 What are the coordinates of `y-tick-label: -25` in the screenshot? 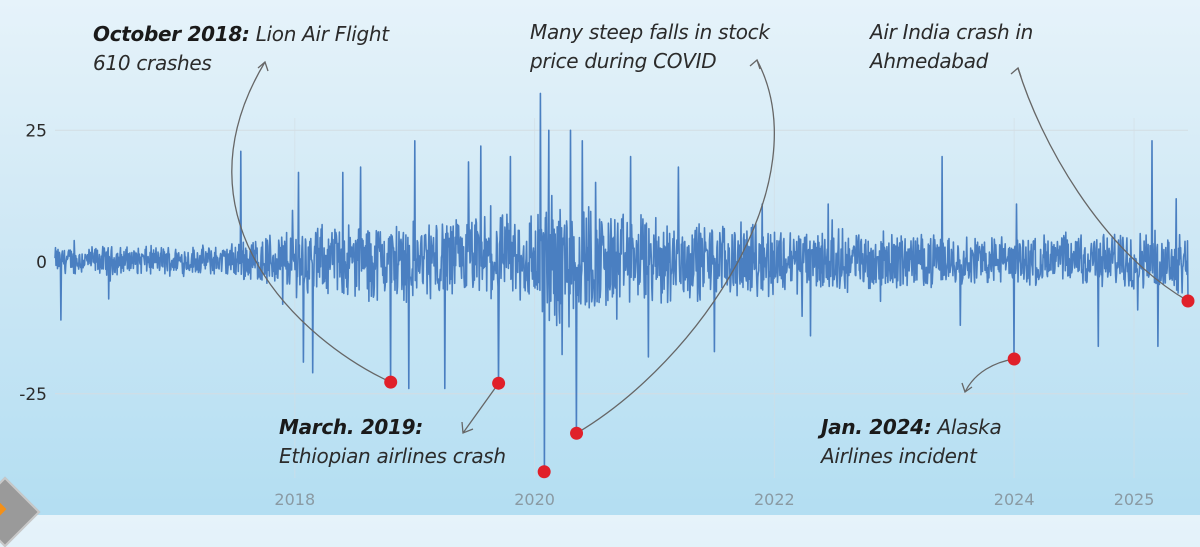 It's located at (33, 395).